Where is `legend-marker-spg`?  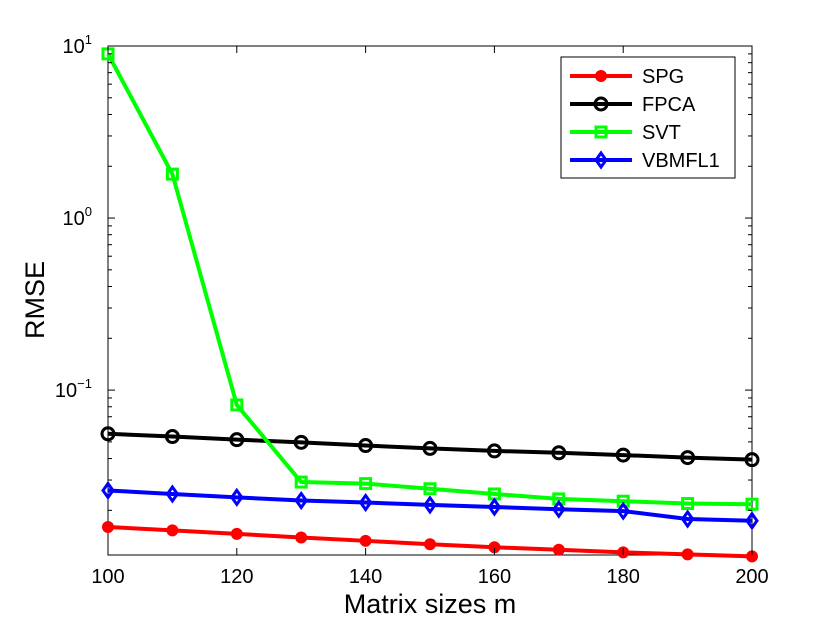 legend-marker-spg is located at coordinates (601, 76).